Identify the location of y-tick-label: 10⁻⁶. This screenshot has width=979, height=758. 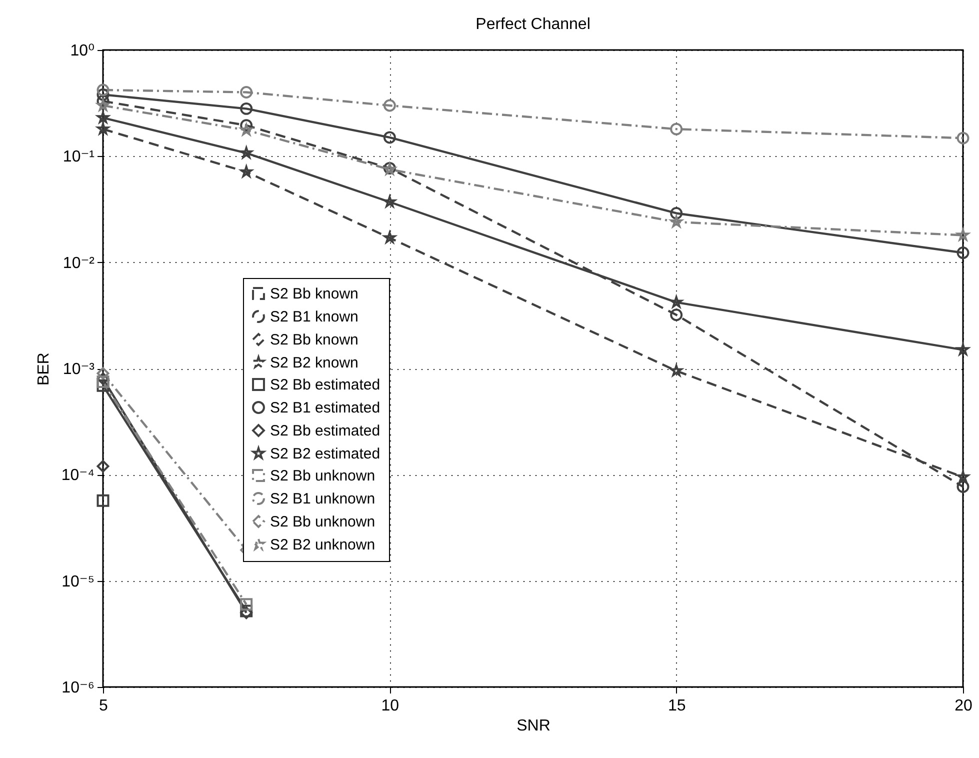
(78, 688).